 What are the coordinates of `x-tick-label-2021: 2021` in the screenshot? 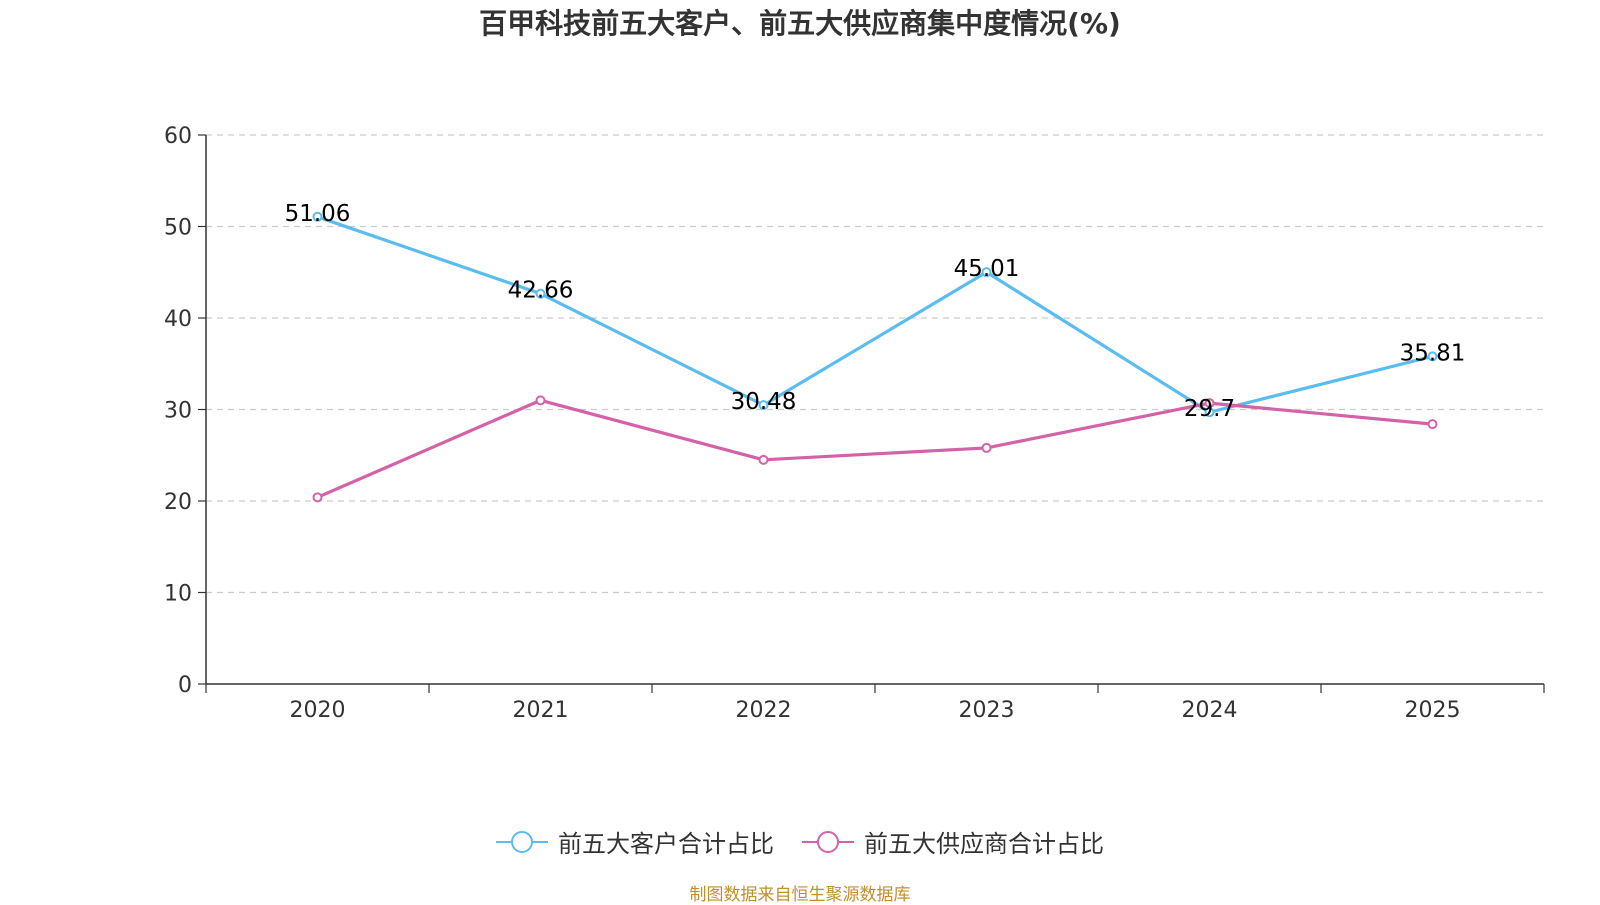 It's located at (541, 710).